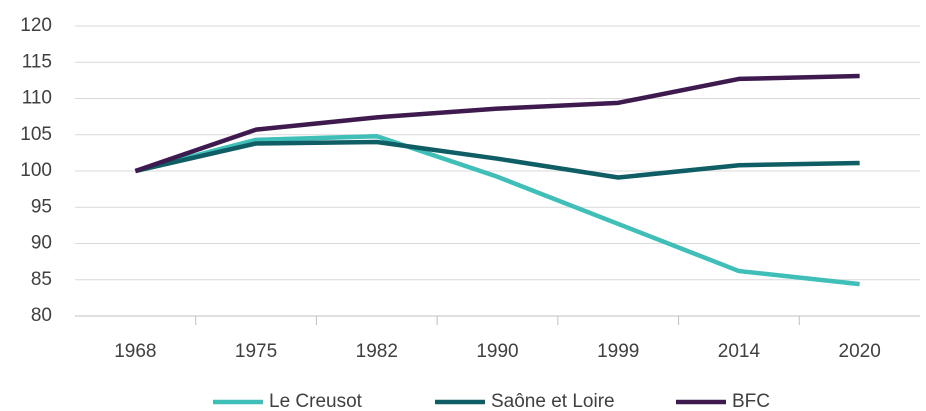 This screenshot has width=926, height=411. What do you see at coordinates (37, 98) in the screenshot?
I see `y-tick-label: 110` at bounding box center [37, 98].